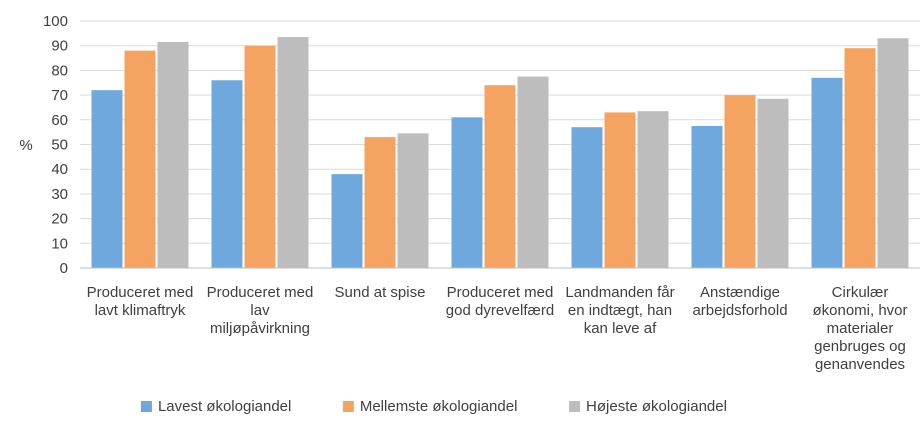 The image size is (920, 445). I want to click on y-tick-label: 30, so click(59, 194).